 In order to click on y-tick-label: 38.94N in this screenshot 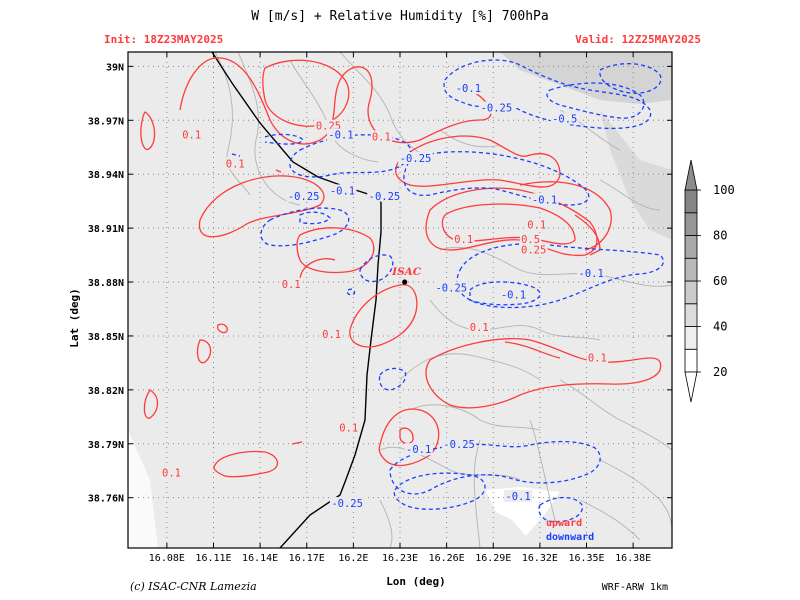, I will do `click(106, 175)`.